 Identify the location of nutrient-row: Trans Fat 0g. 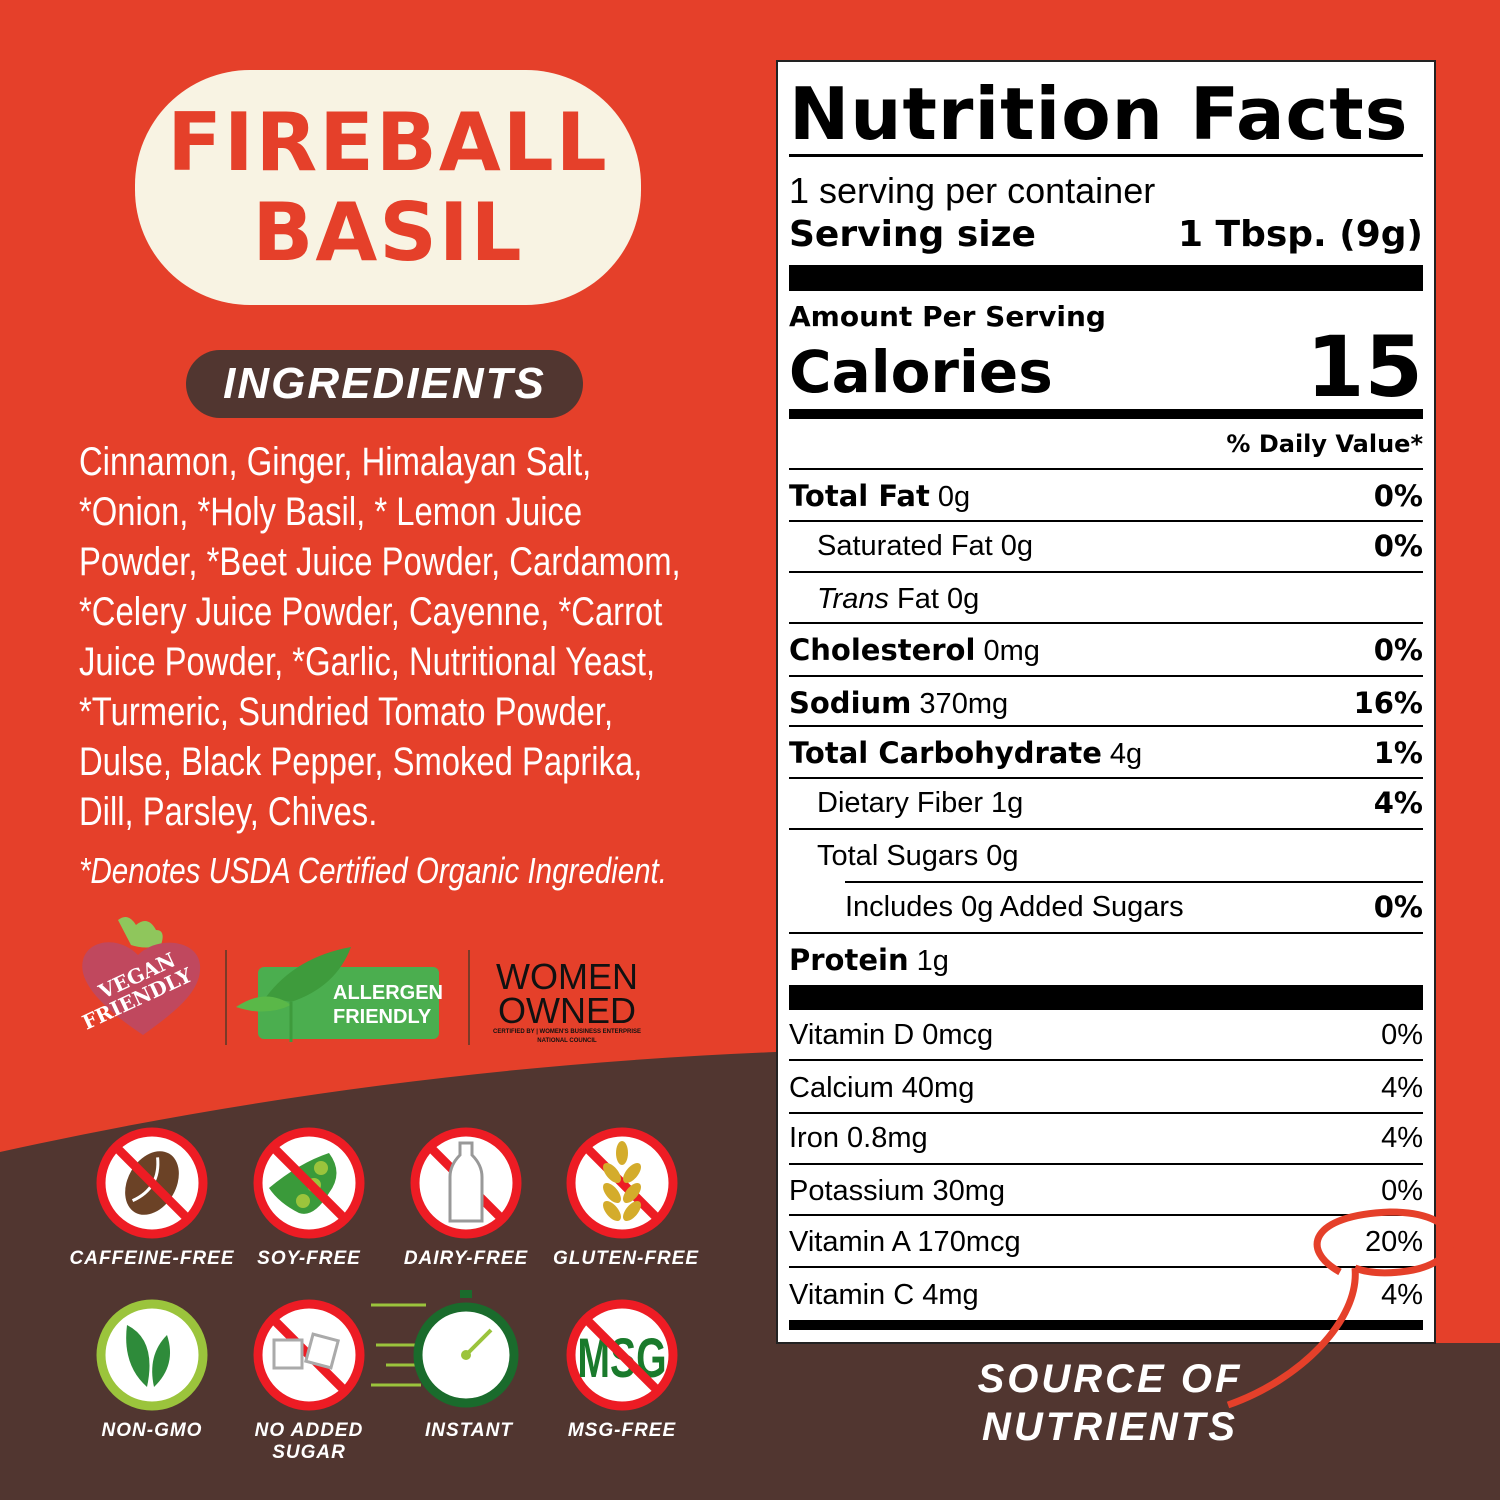
(1106, 599).